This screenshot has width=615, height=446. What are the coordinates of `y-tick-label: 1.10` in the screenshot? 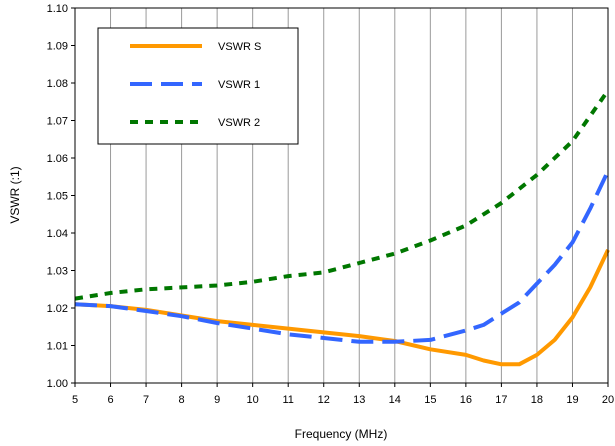 It's located at (57, 9).